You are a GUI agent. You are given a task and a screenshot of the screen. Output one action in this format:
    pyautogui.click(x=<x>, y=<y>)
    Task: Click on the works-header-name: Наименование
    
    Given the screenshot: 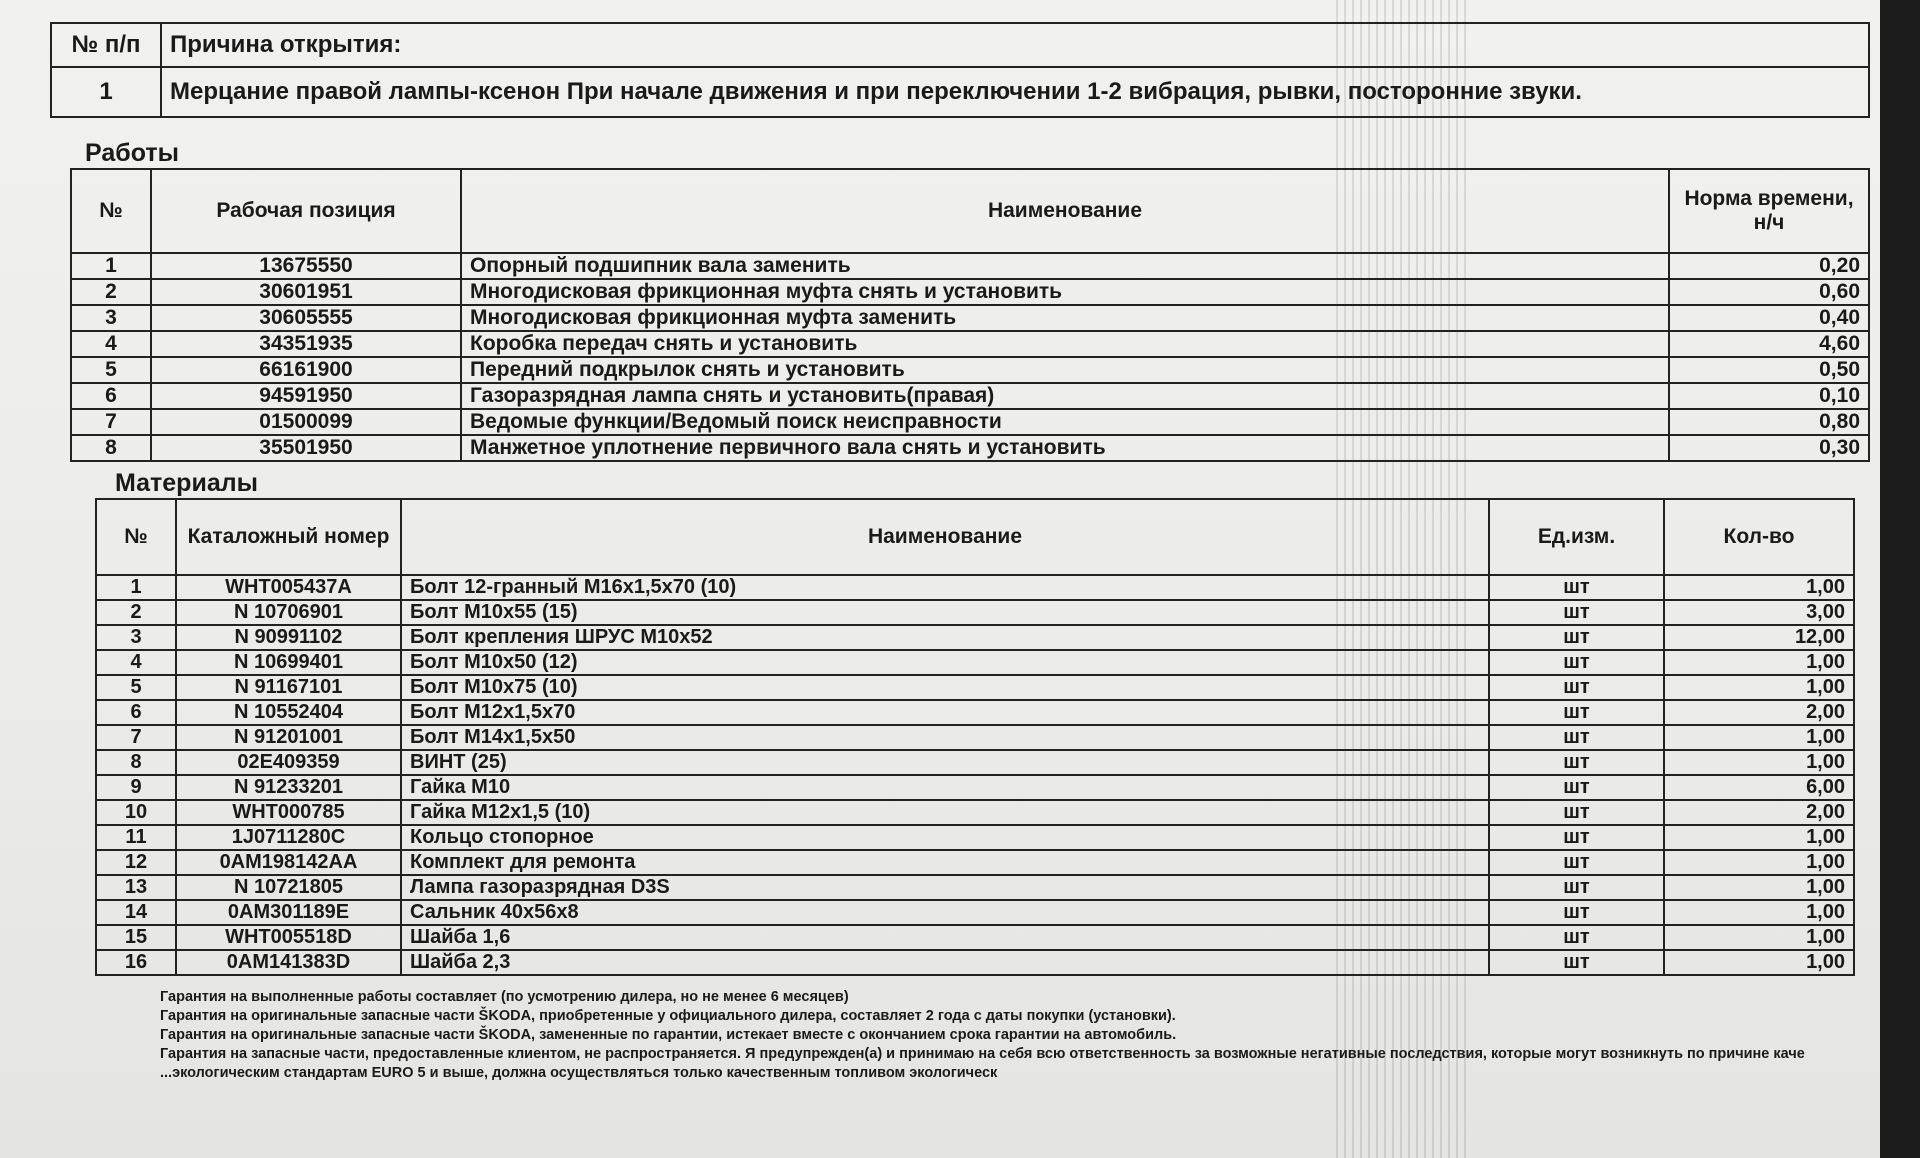 What is the action you would take?
    pyautogui.click(x=1065, y=211)
    